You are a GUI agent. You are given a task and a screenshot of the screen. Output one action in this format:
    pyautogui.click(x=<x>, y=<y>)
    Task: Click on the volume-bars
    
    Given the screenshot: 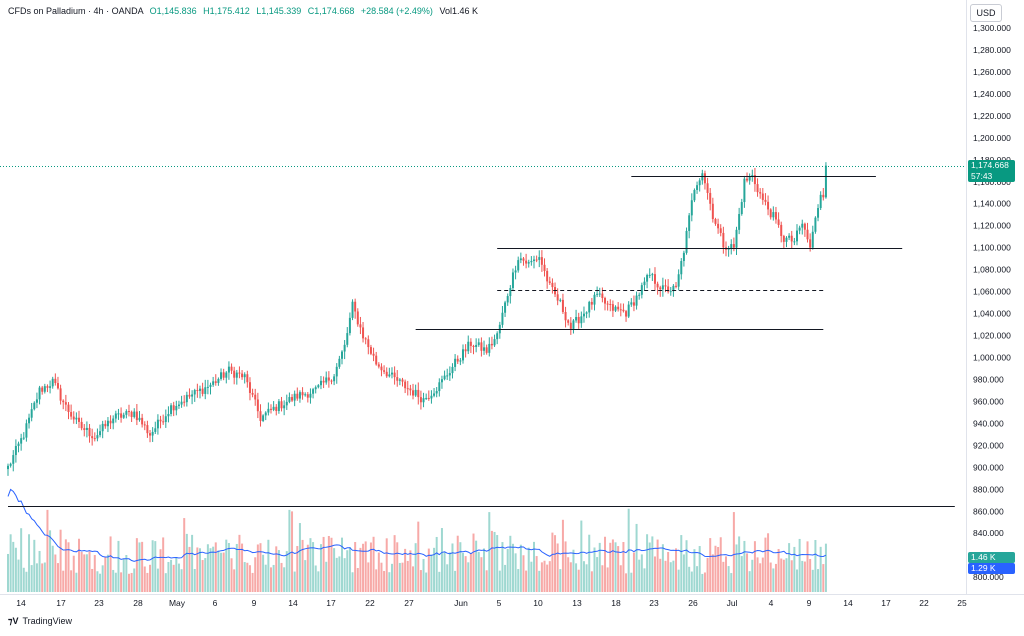 What is the action you would take?
    pyautogui.click(x=417, y=550)
    